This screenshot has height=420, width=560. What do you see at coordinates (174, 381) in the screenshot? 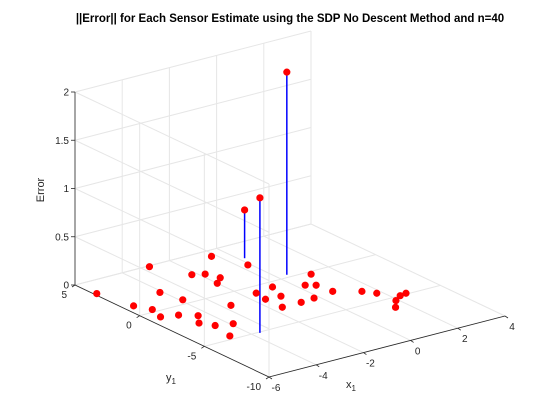
I see `y-axis-label-sub: 1` at bounding box center [174, 381].